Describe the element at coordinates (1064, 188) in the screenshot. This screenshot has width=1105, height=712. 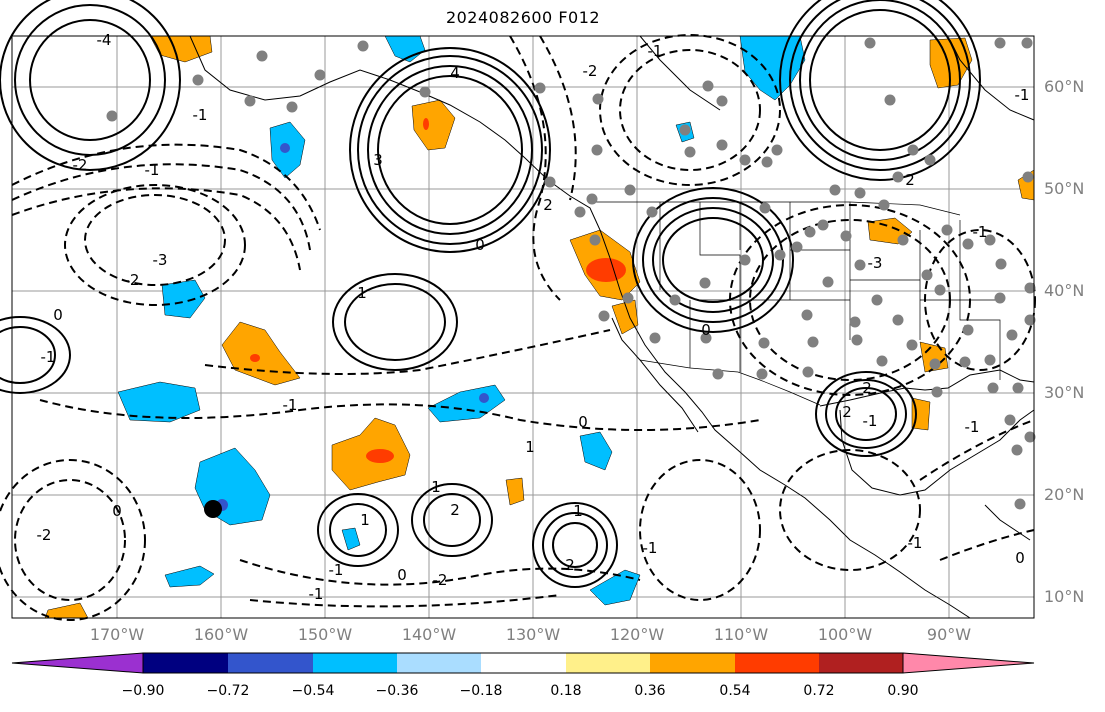
I see `lat-label: 50°N` at that location.